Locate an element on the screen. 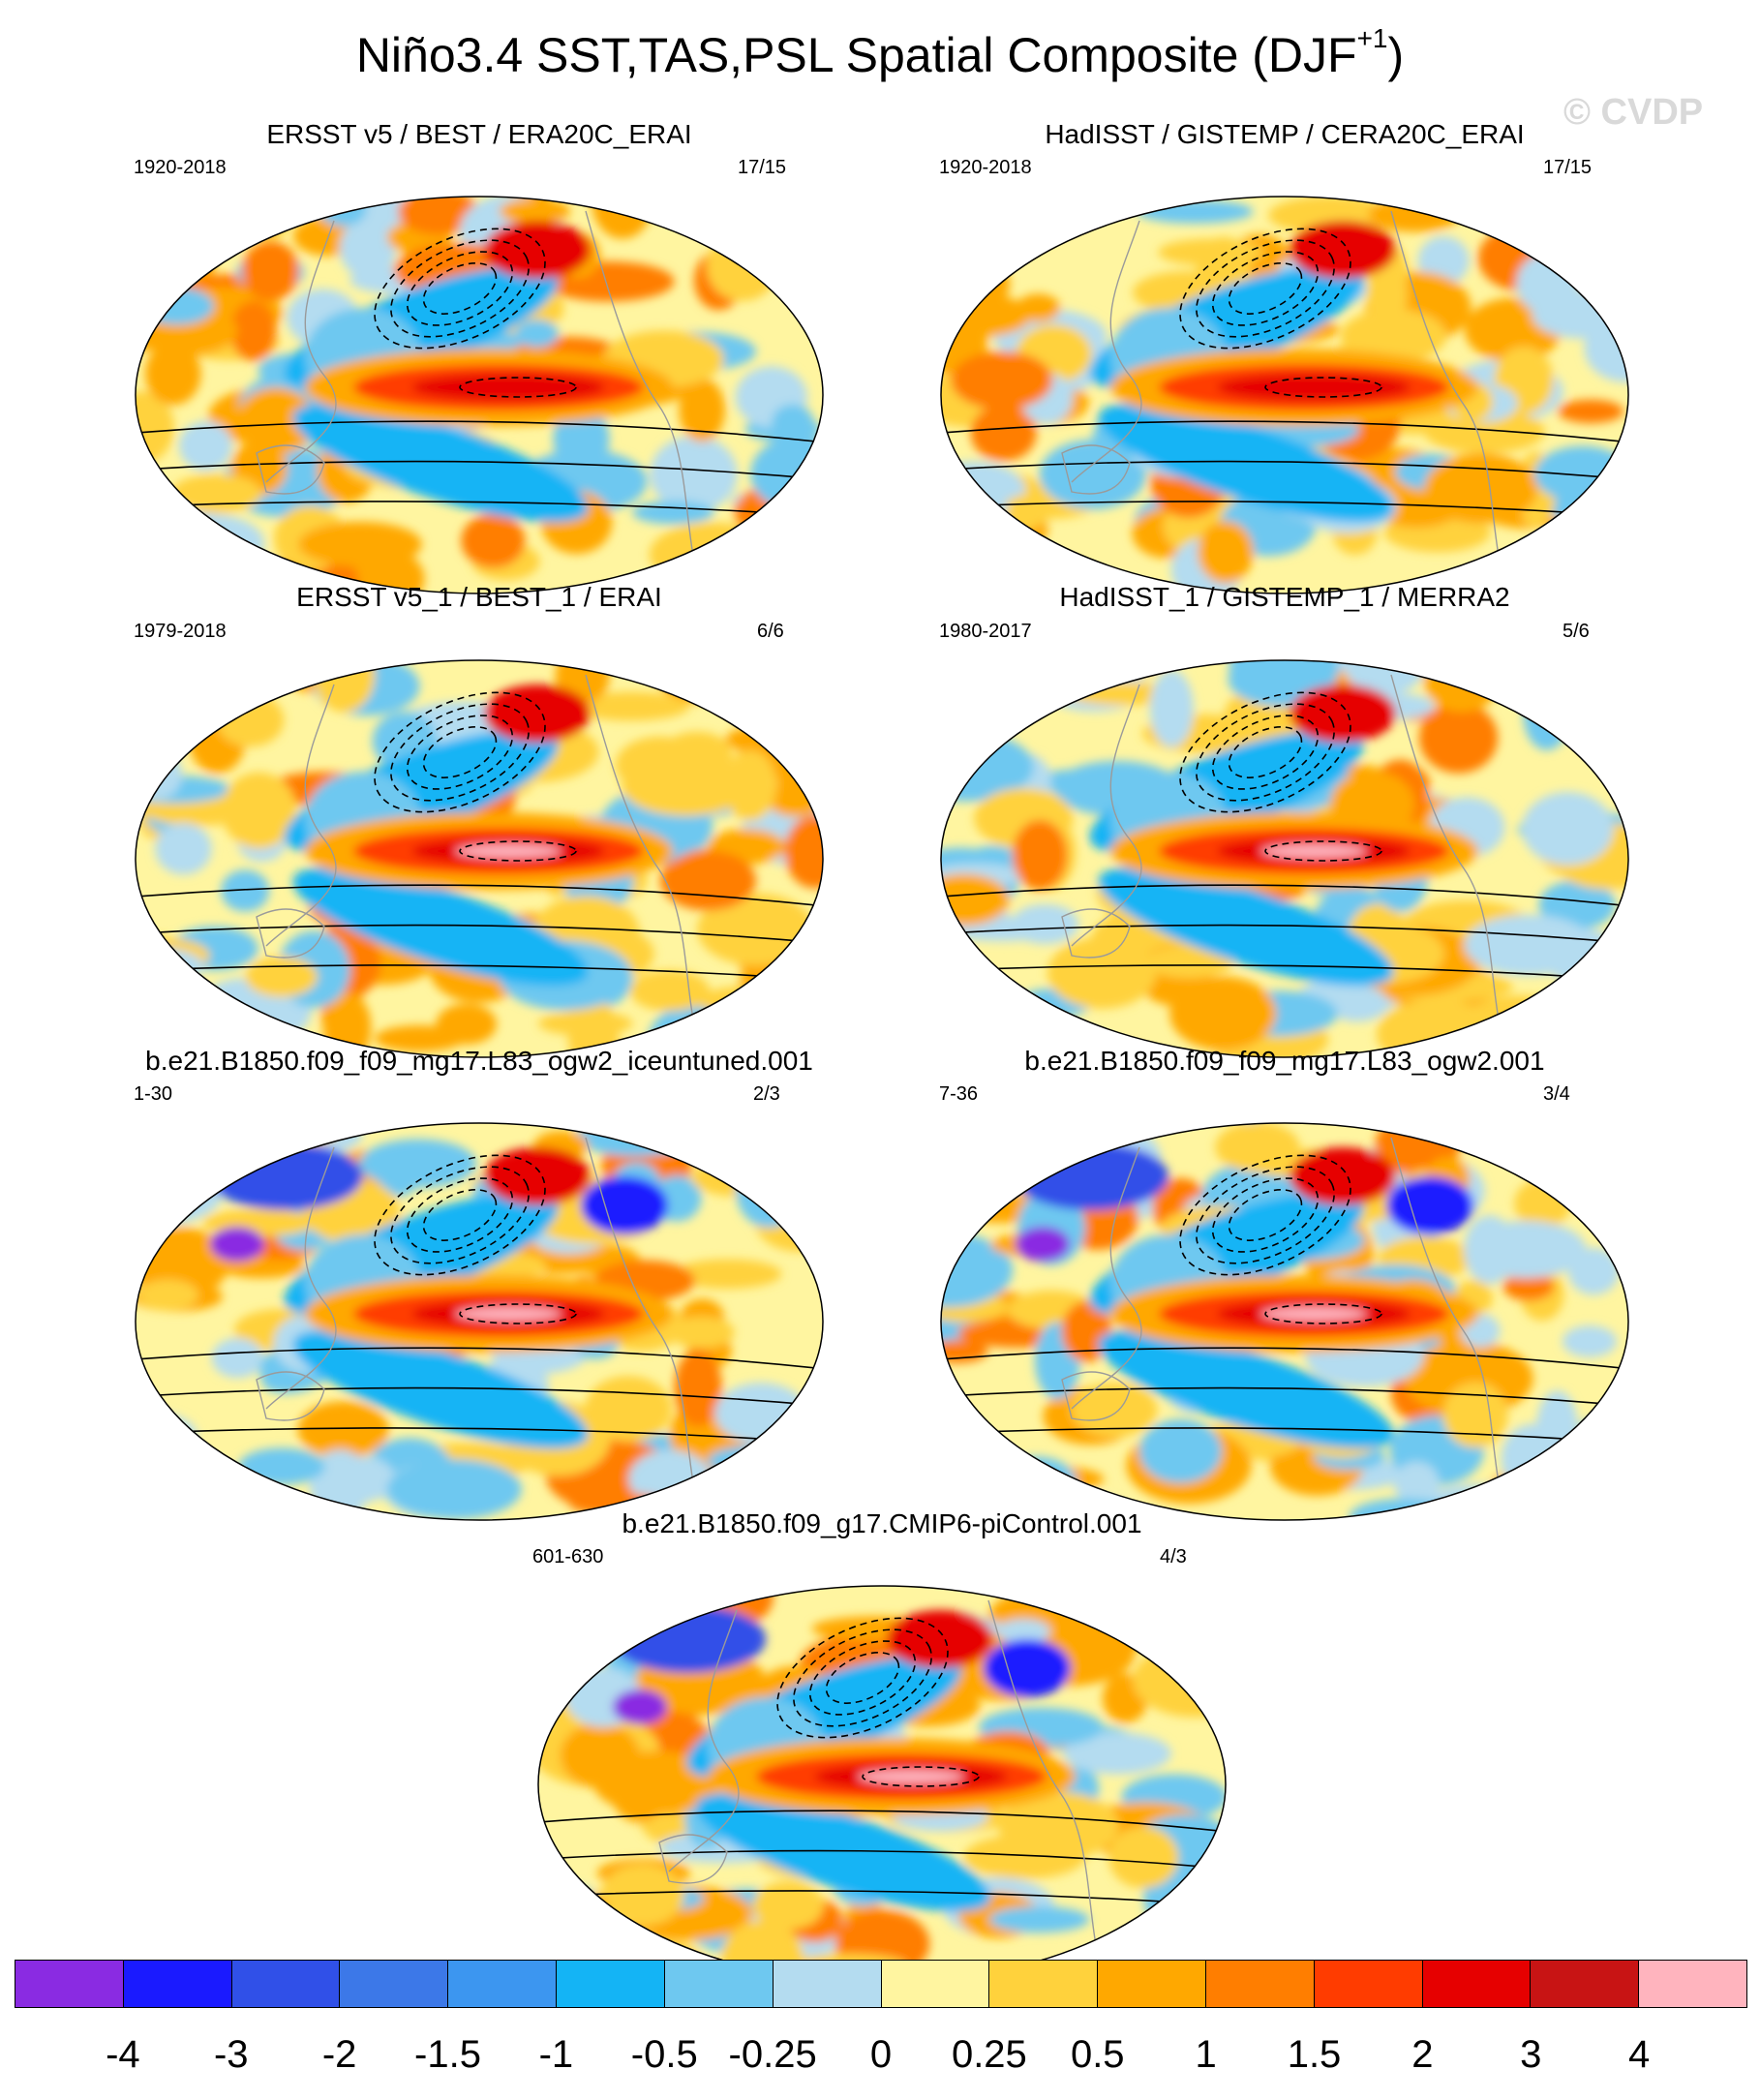  panel-period: 1920-2018 is located at coordinates (180, 167).